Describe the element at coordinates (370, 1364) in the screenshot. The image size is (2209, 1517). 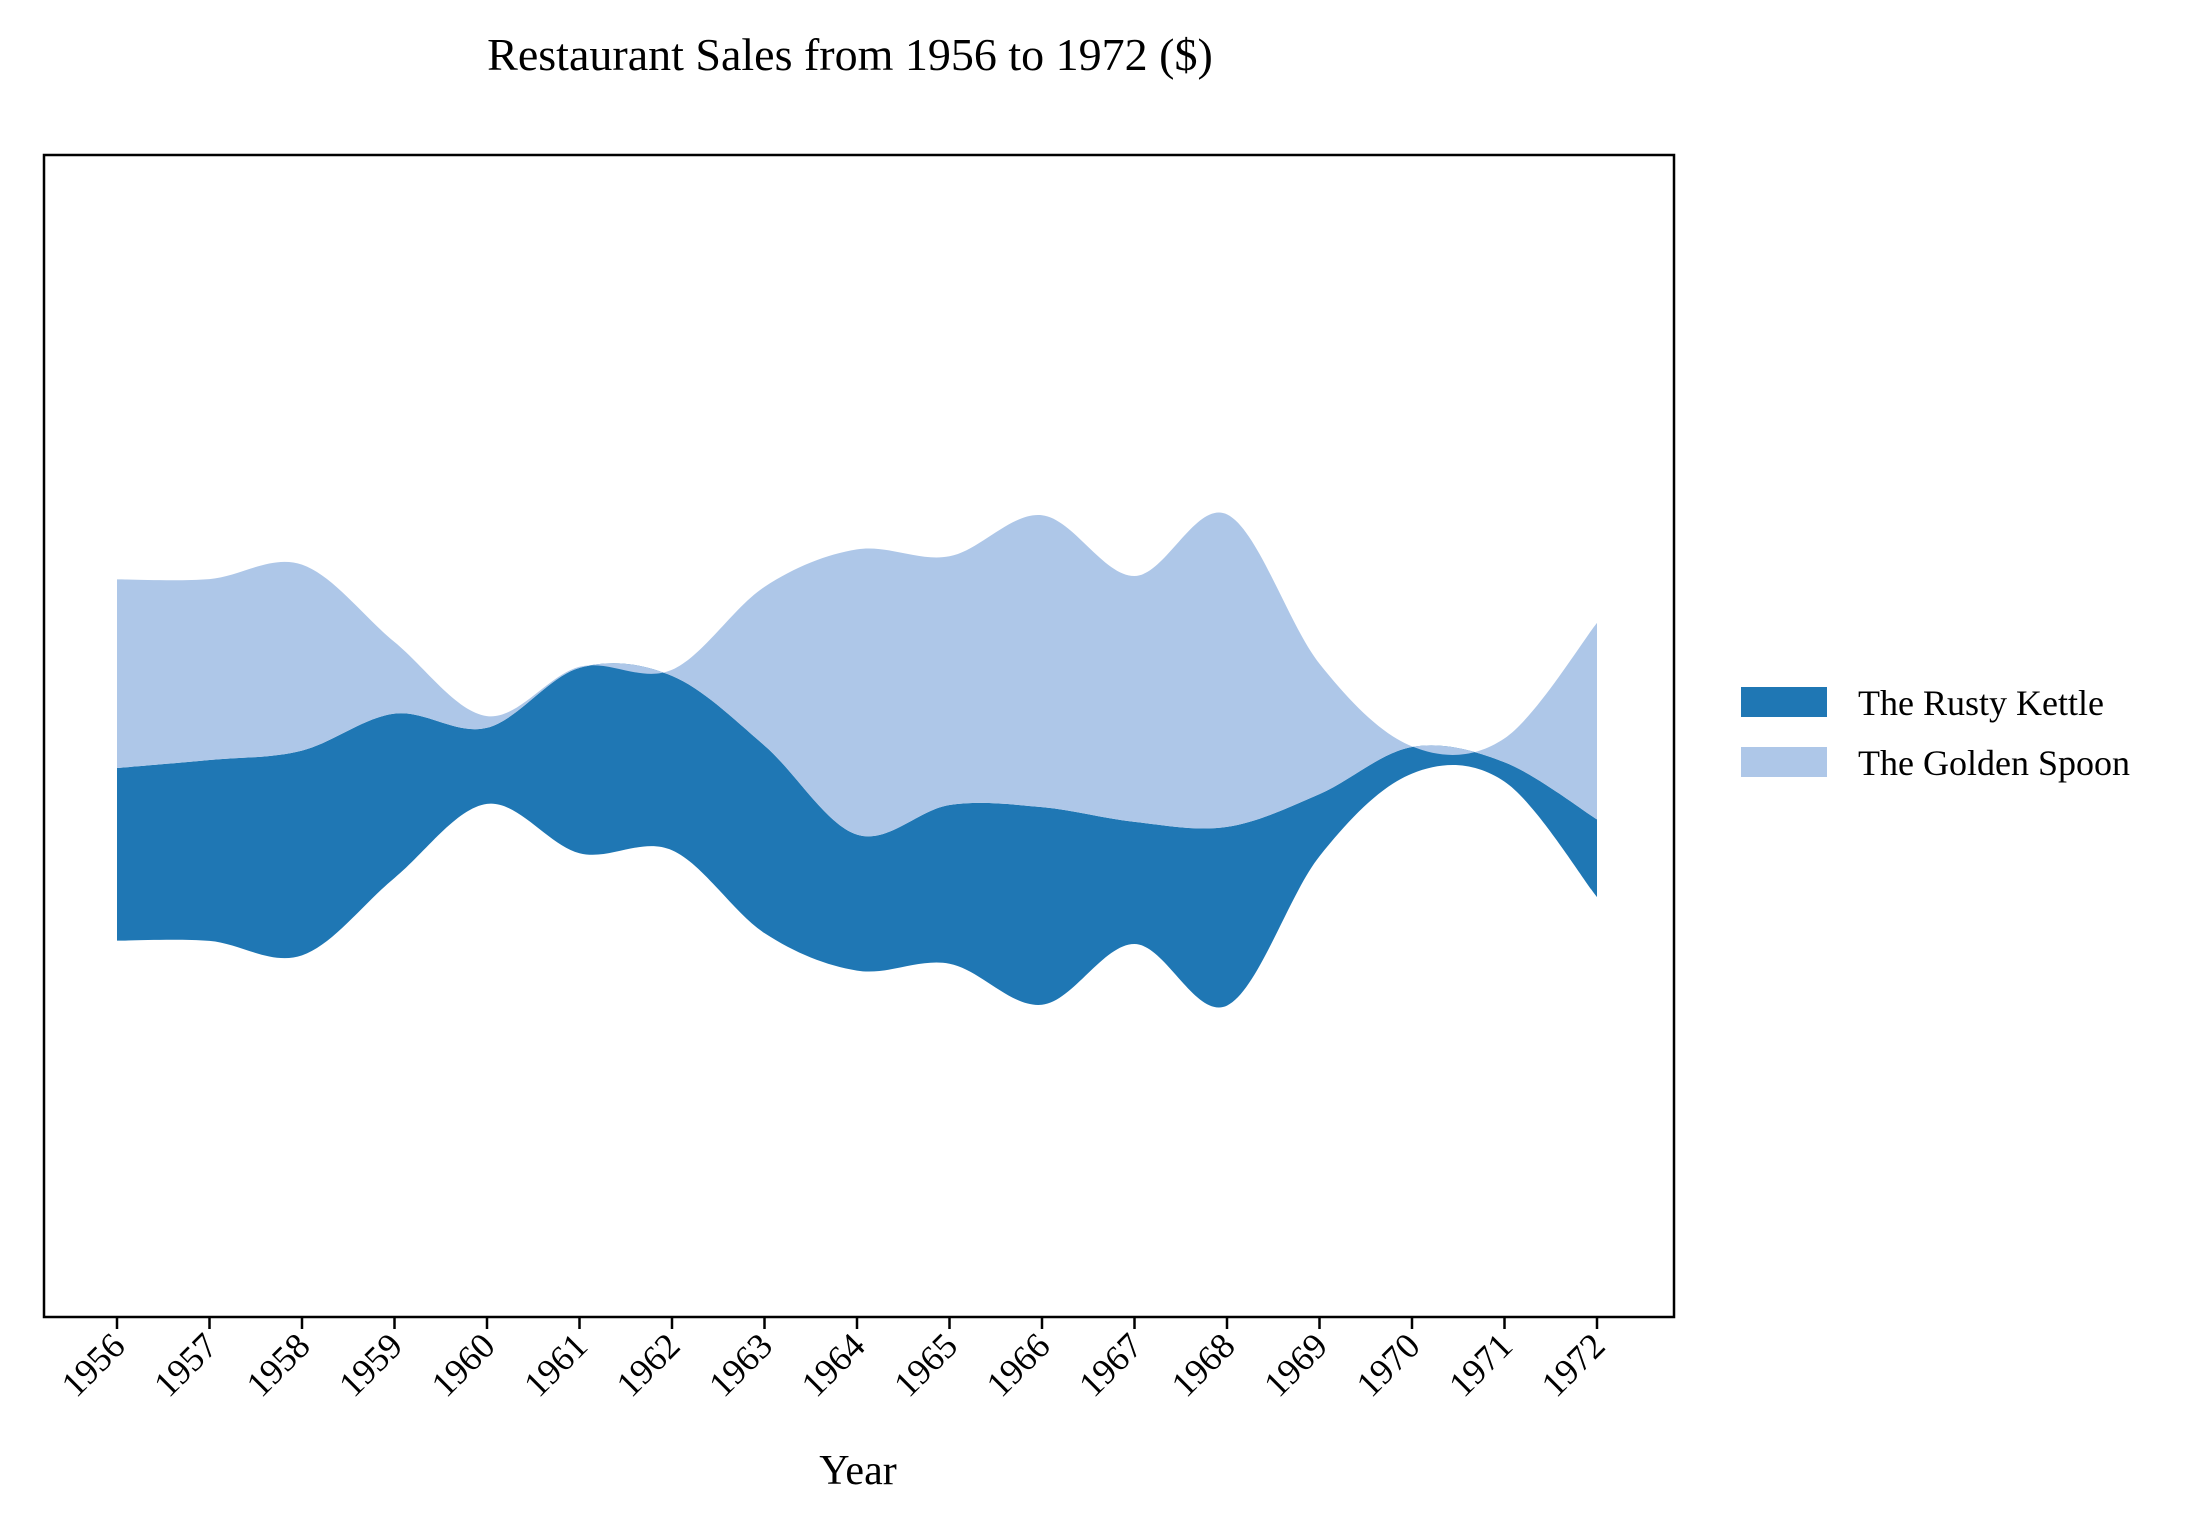
I see `x-tick-label: 1959` at that location.